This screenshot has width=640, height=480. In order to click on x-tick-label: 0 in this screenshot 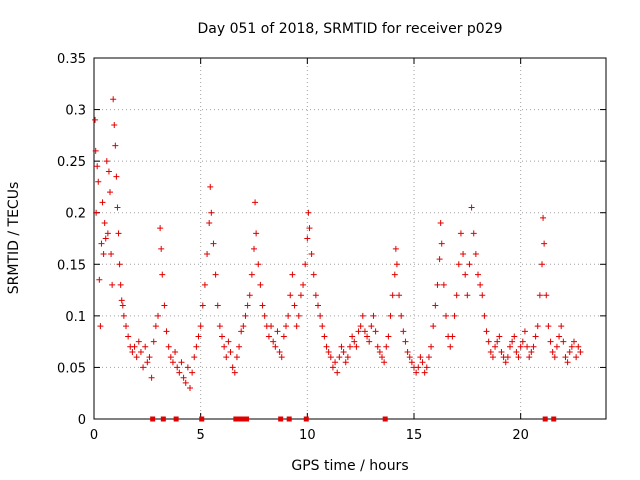, I will do `click(94, 435)`.